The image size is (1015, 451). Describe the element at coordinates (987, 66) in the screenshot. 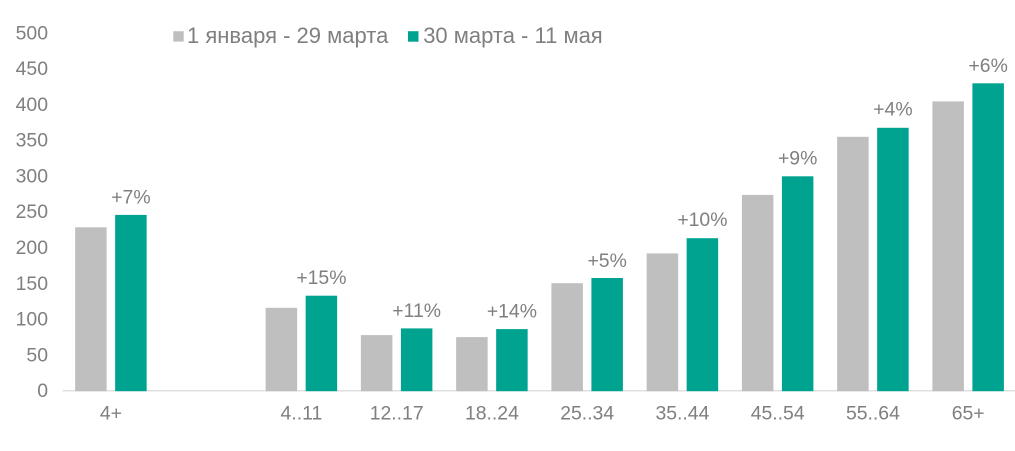

I see `svg-text: +6%` at that location.